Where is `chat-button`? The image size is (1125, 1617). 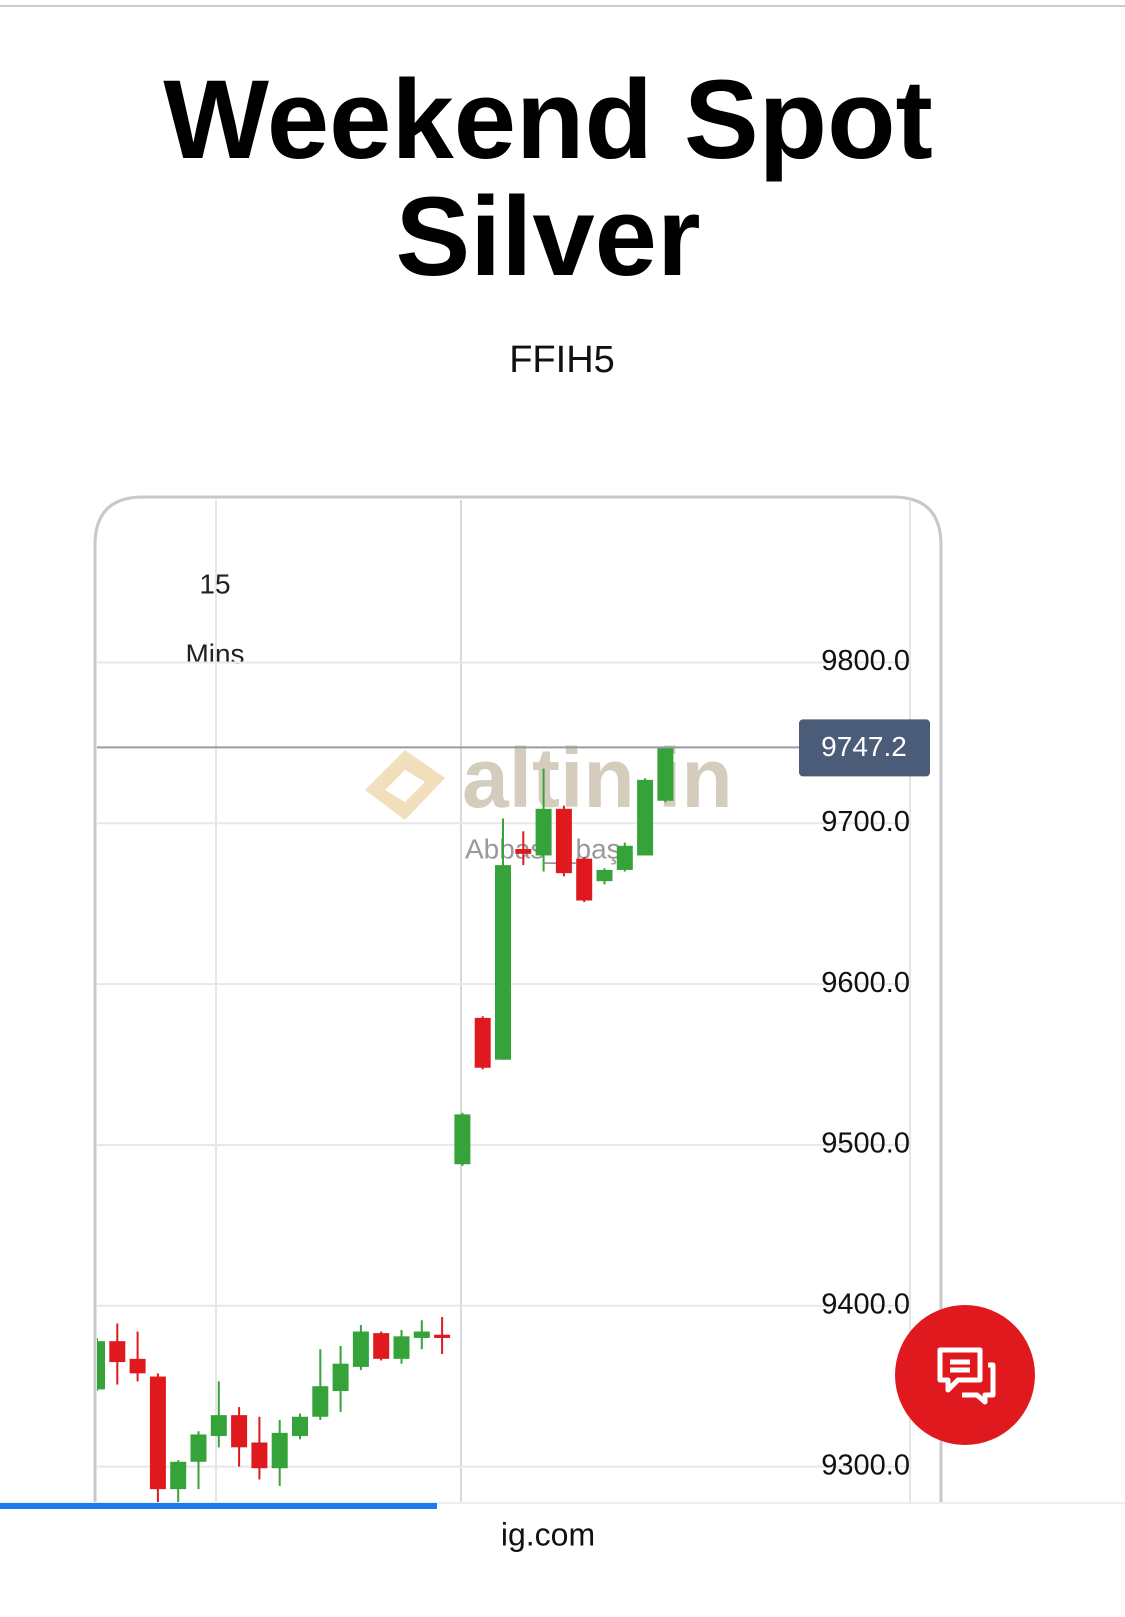
chat-button is located at coordinates (965, 1375).